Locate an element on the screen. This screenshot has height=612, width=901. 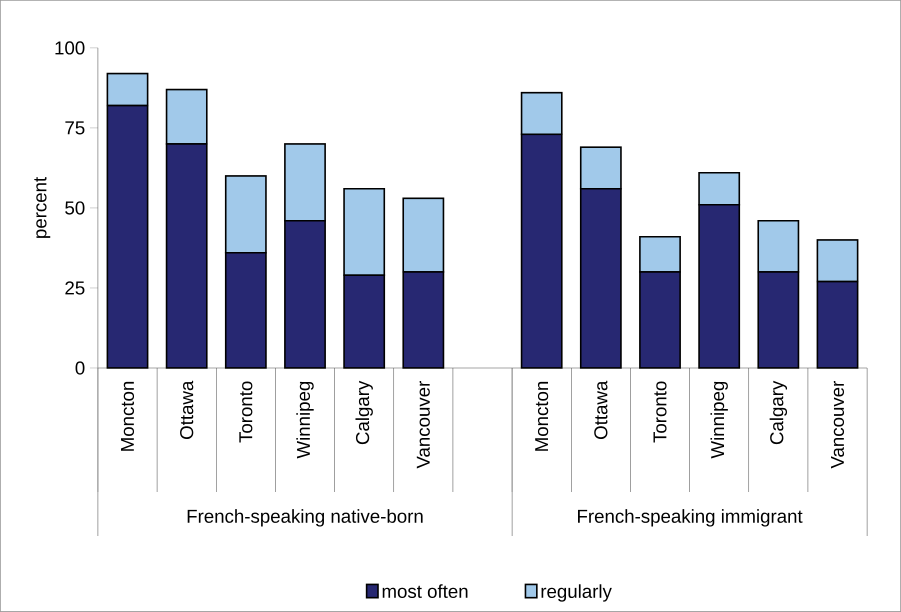
text: French-speaking immigrant is located at coordinates (690, 518).